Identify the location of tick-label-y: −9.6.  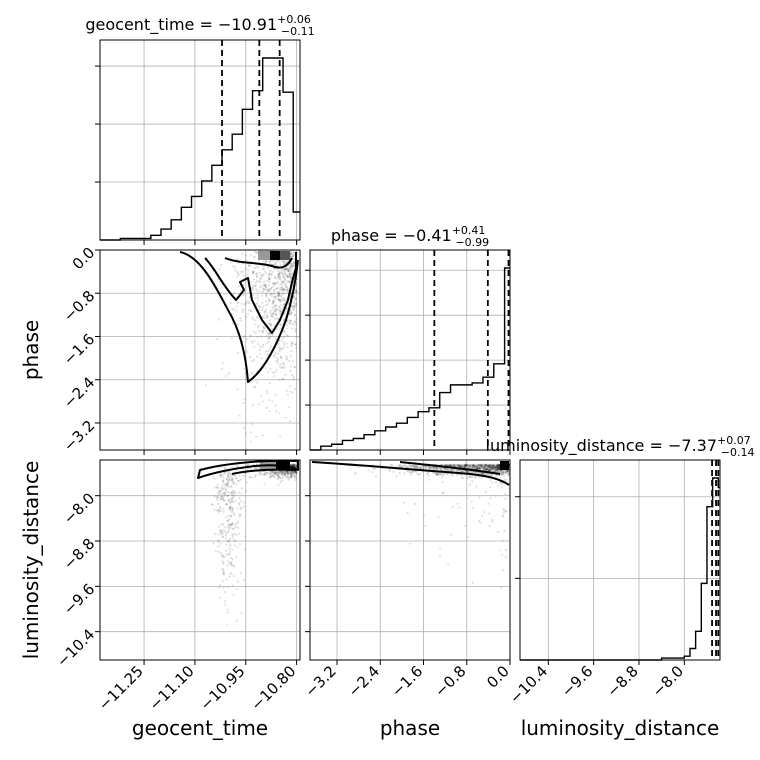
(79, 599).